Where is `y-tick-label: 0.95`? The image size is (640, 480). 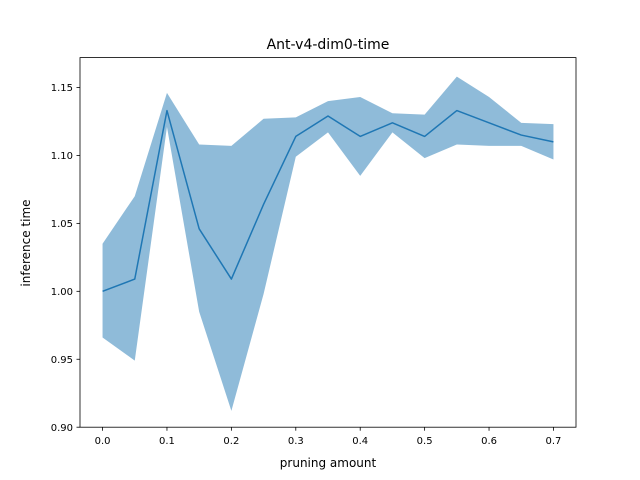 y-tick-label: 0.95 is located at coordinates (62, 360).